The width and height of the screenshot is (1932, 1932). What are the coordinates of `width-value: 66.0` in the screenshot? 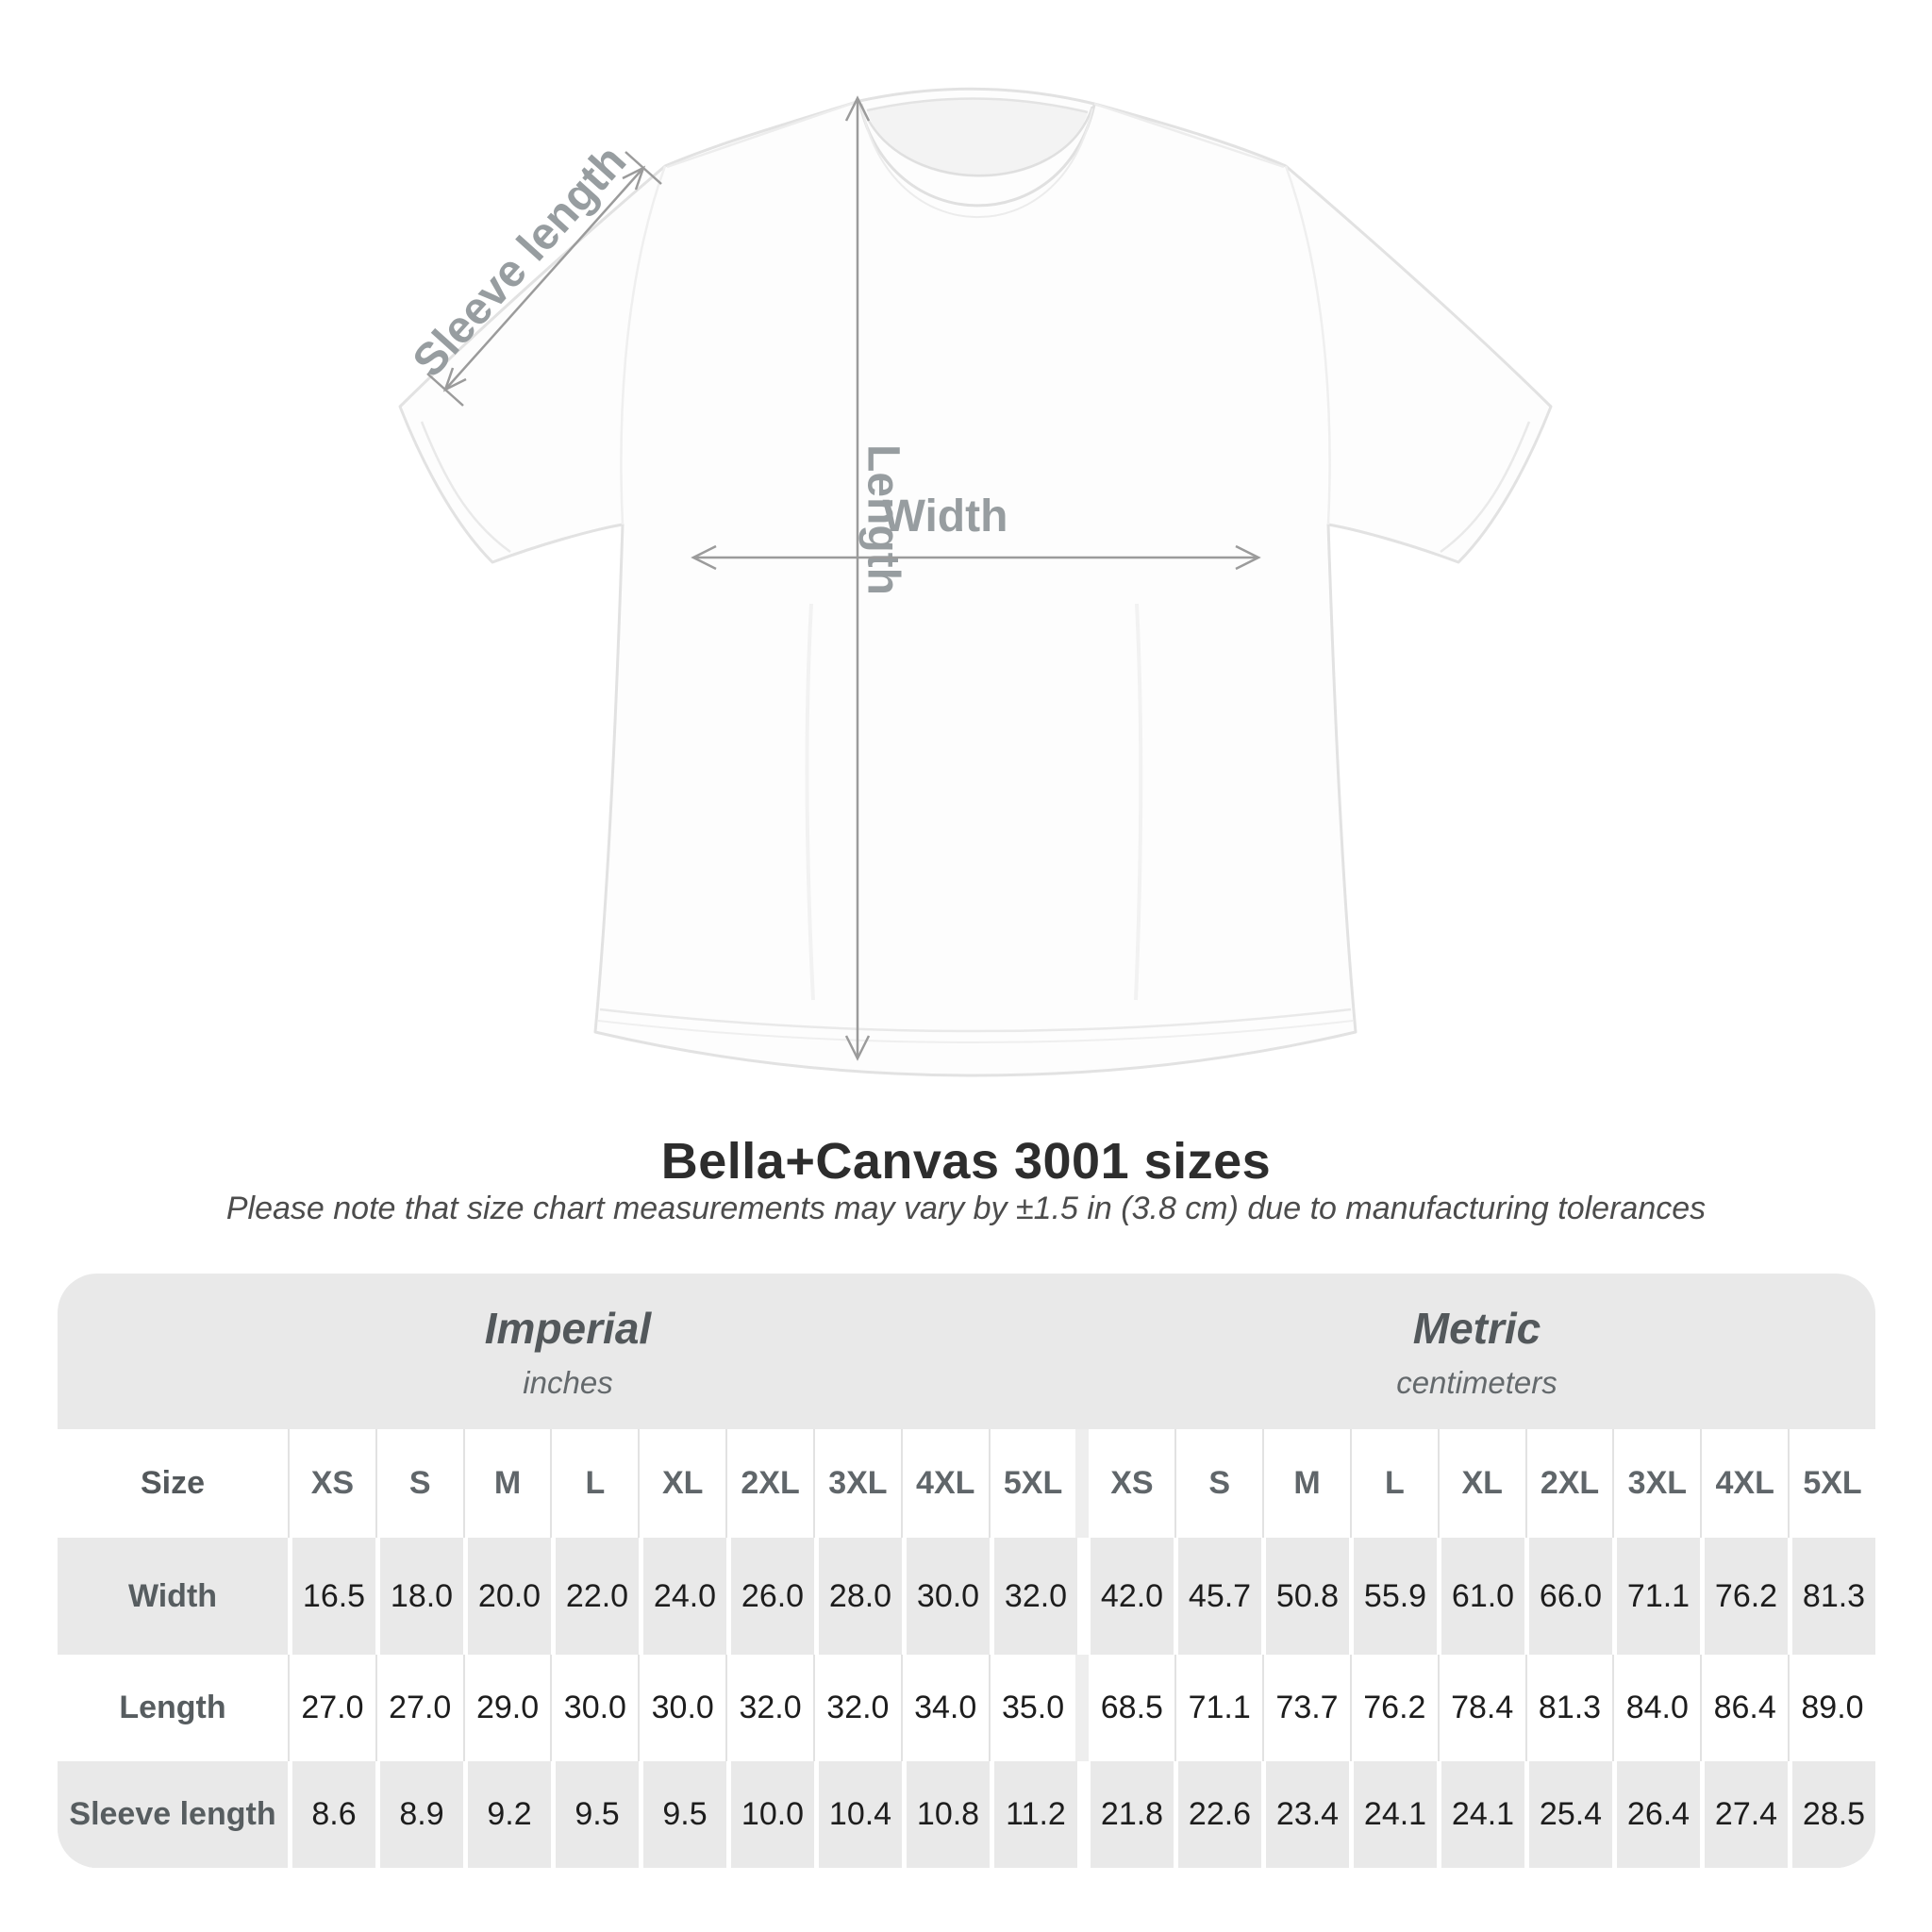 It's located at (1568, 1596).